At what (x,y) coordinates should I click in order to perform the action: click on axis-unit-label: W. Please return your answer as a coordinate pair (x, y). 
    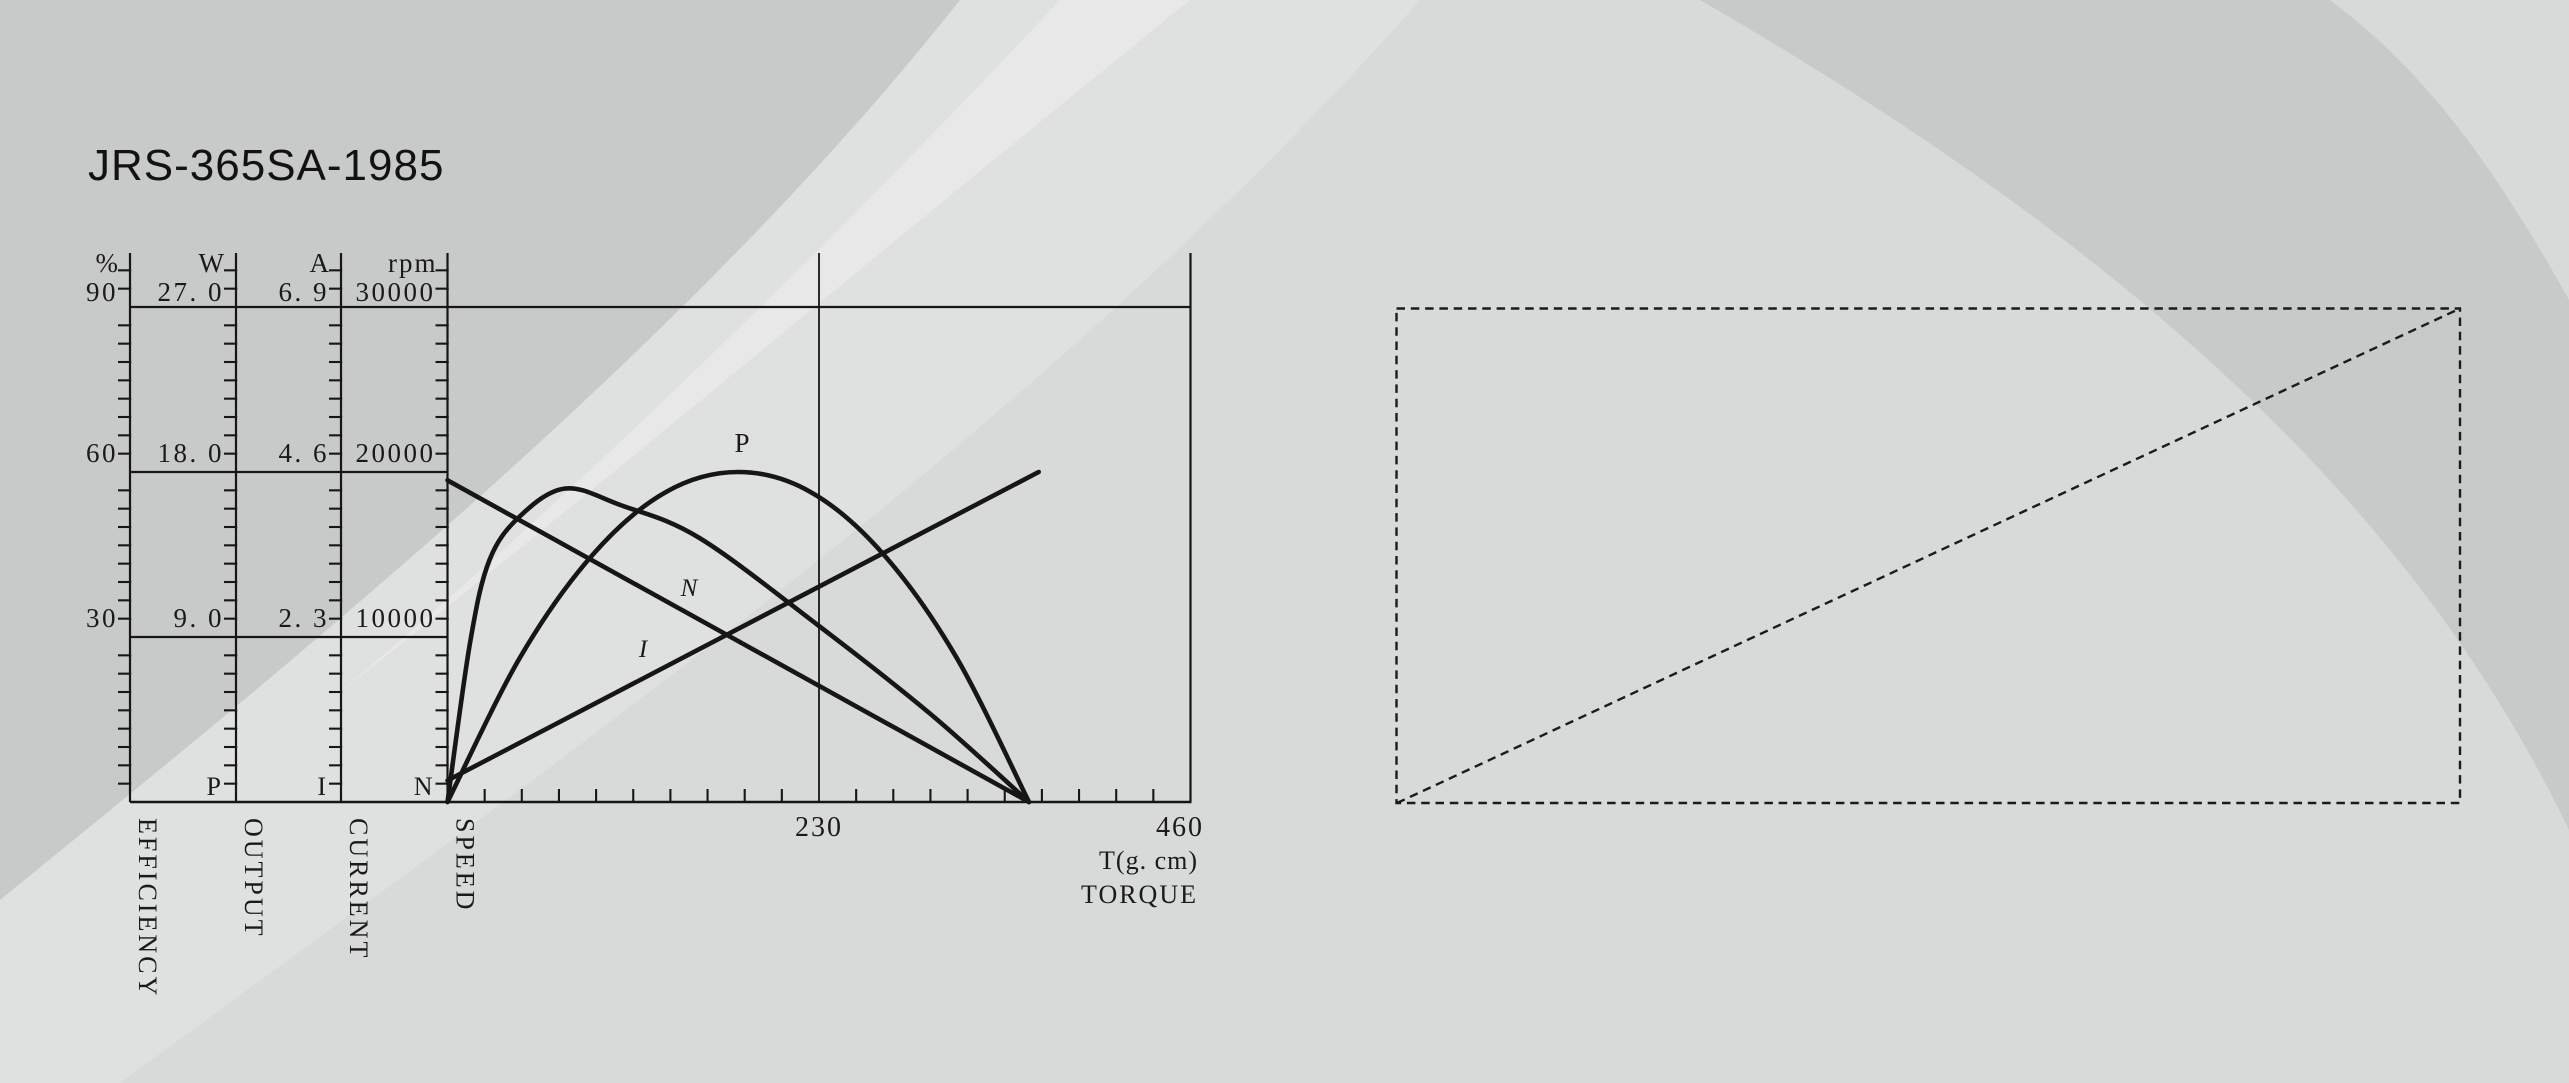
    Looking at the image, I should click on (212, 263).